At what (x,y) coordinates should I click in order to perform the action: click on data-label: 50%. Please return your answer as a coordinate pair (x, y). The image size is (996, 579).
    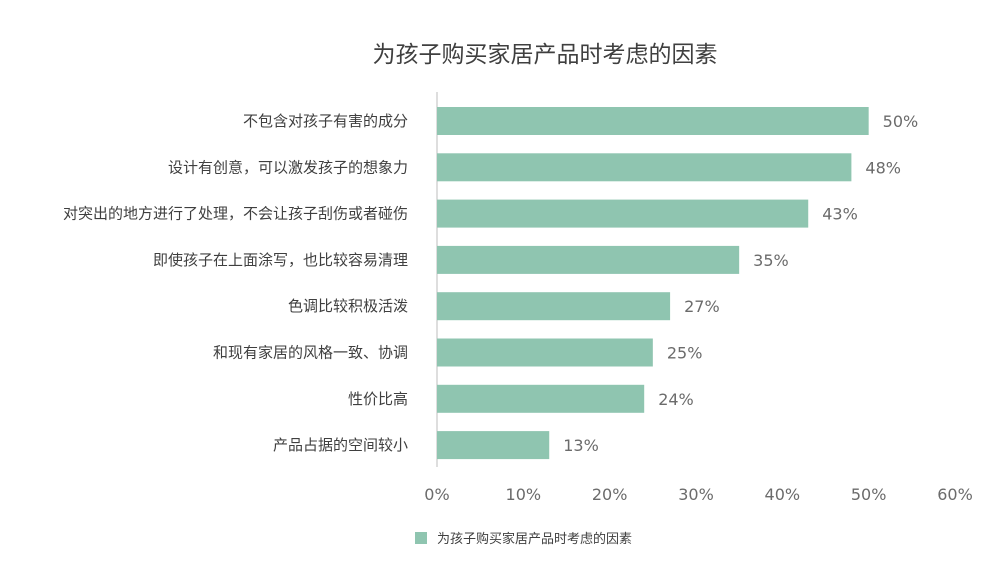
    Looking at the image, I should click on (901, 121).